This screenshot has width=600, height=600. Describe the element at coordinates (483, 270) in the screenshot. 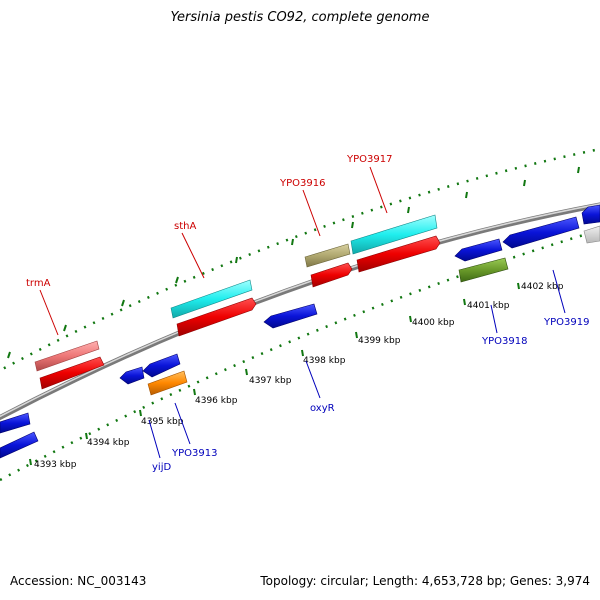

I see `gene-YPO3918` at that location.